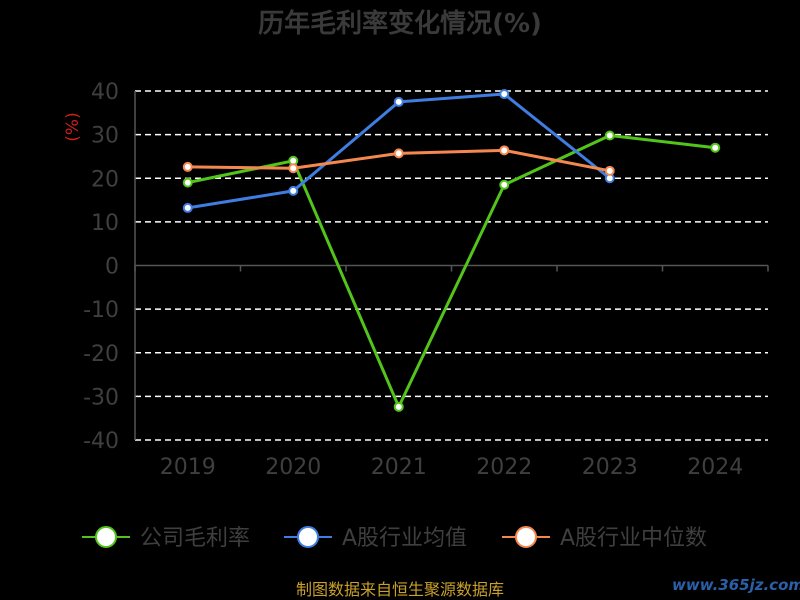 The image size is (800, 600). Describe the element at coordinates (101, 441) in the screenshot. I see `y-tick-label: -40` at that location.